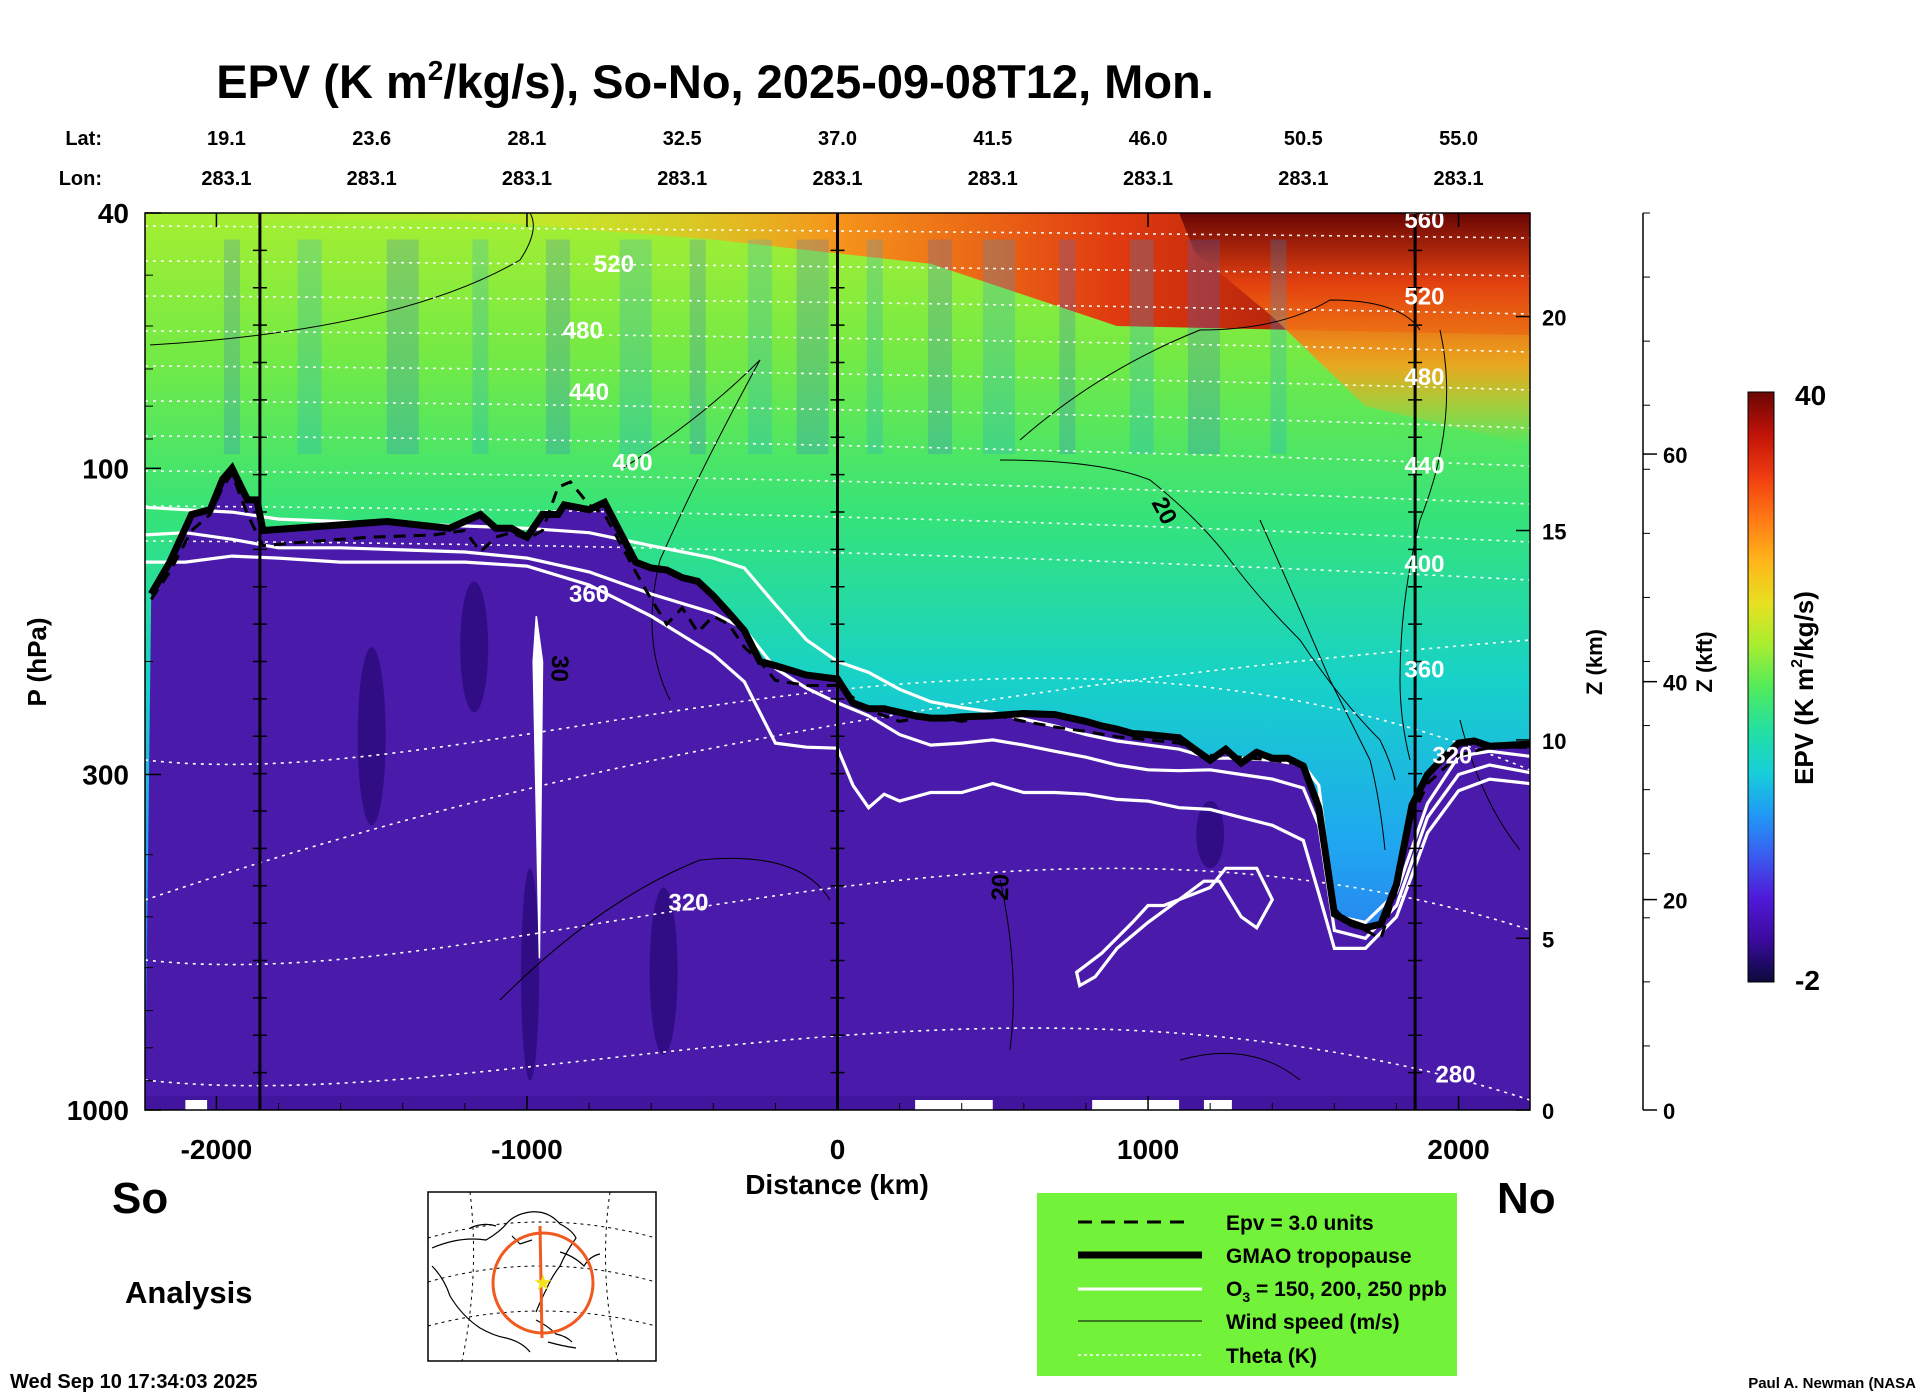 The image size is (1926, 1394). What do you see at coordinates (1704, 661) in the screenshot?
I see `z-kft-axis-label: Z (kft)` at bounding box center [1704, 661].